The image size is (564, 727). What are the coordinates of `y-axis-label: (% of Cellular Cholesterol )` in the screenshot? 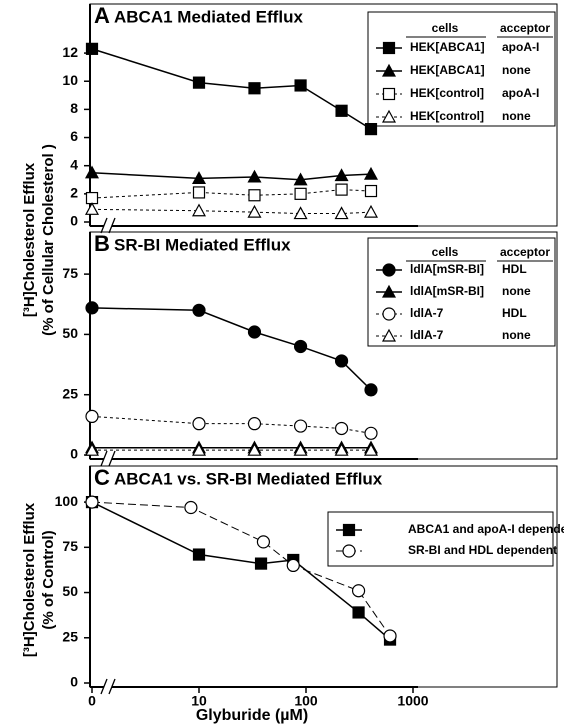 It's located at (48, 240).